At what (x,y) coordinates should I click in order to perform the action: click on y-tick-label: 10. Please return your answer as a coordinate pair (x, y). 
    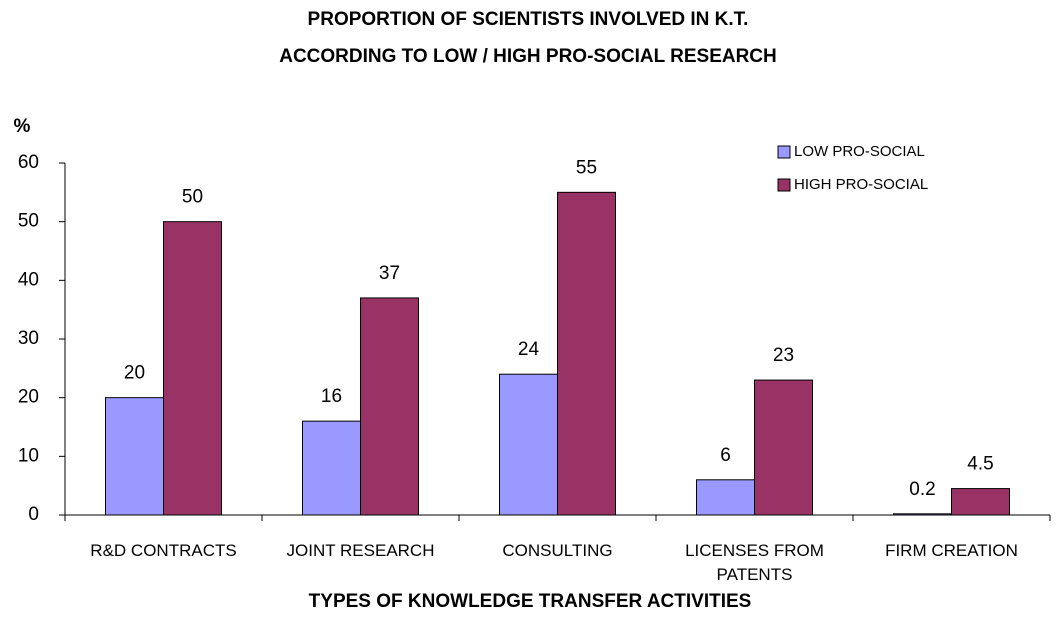
    Looking at the image, I should click on (28, 455).